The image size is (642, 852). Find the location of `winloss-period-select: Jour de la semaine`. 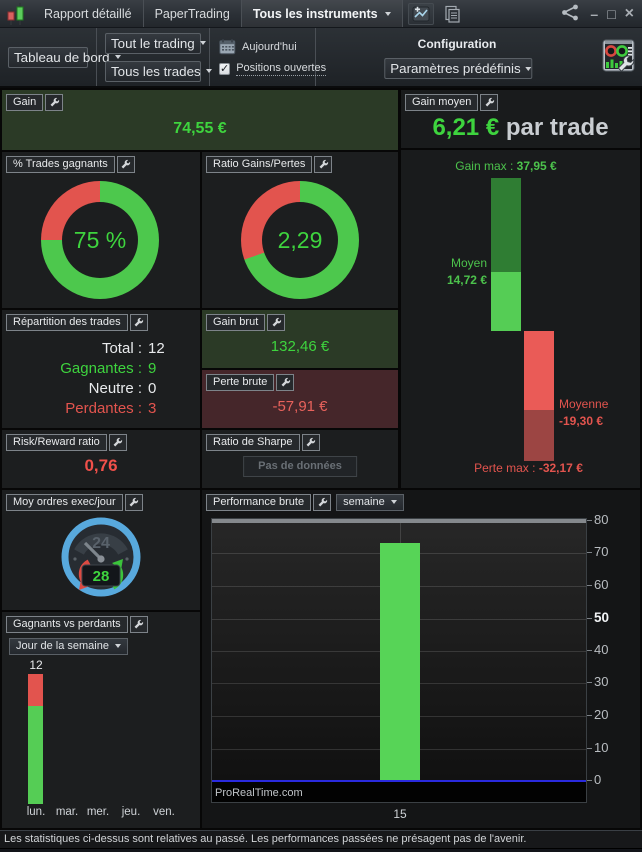

winloss-period-select: Jour de la semaine is located at coordinates (68, 646).